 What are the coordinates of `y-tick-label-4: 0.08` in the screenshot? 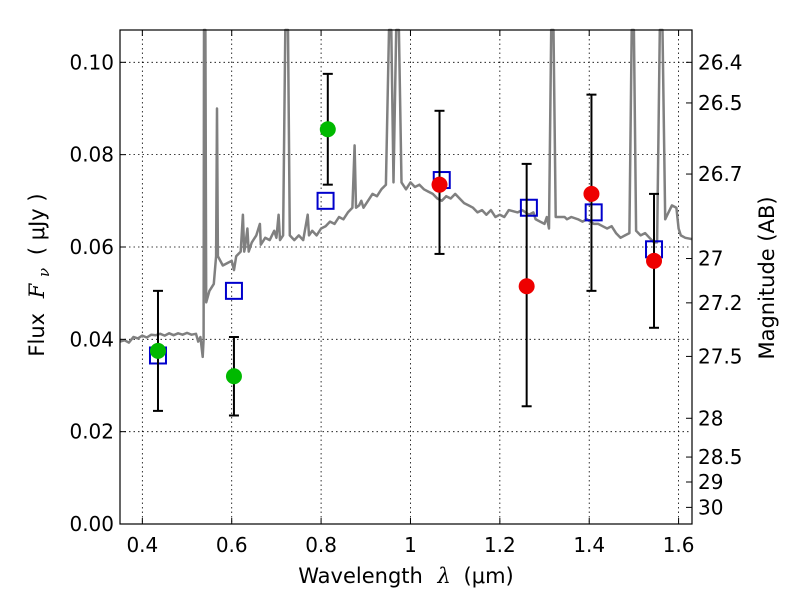 It's located at (91, 155).